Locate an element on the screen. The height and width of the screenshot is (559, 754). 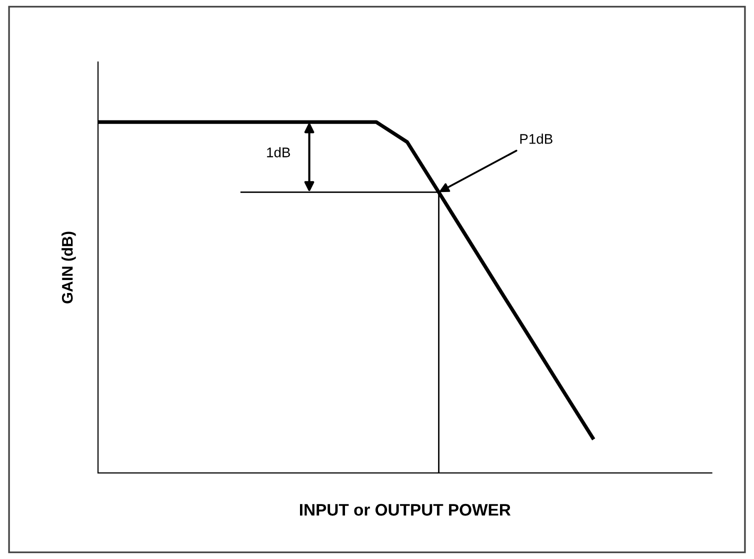
annotation: P1dB is located at coordinates (536, 139).